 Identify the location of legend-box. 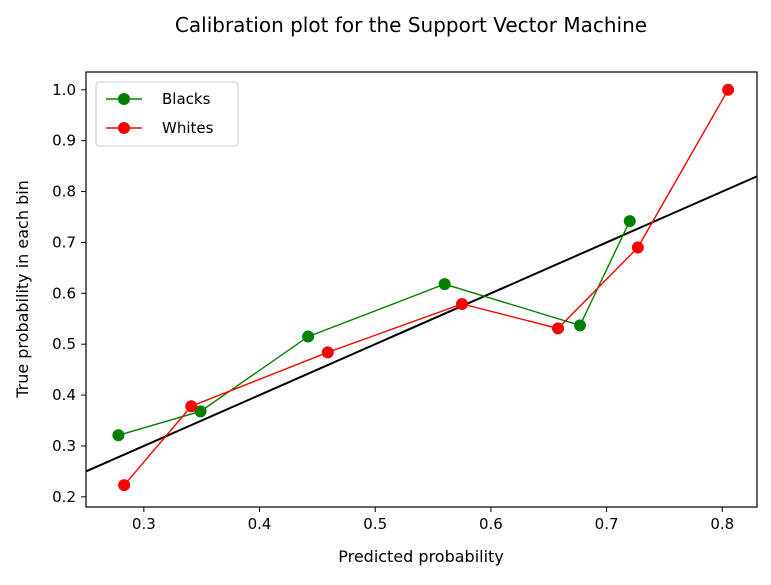
(167, 114).